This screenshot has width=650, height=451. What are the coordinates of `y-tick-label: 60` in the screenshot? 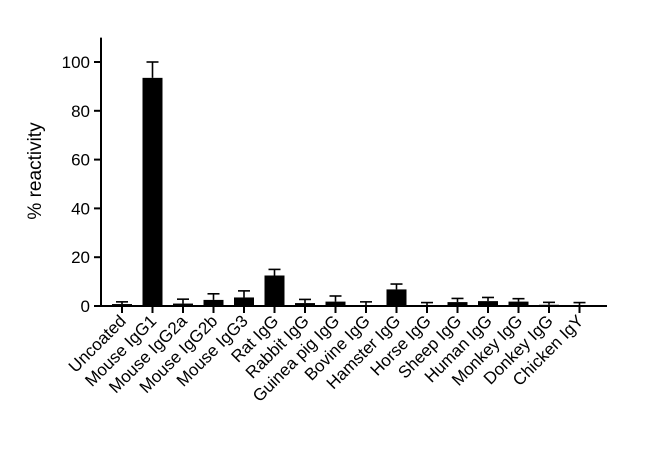 It's located at (80, 160).